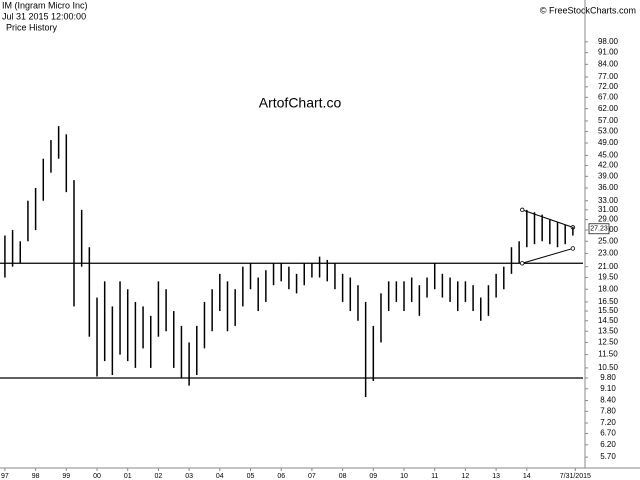 The height and width of the screenshot is (480, 640). I want to click on y-tick-label: 42.00, so click(608, 165).